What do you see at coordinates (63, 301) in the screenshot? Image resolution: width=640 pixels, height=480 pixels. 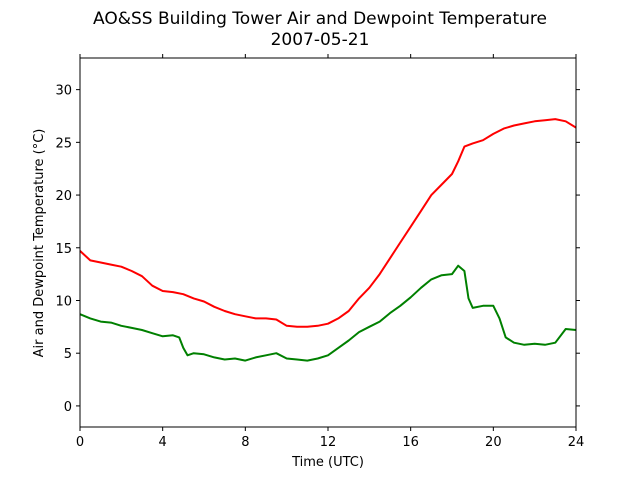 I see `y-tick-label: 10` at bounding box center [63, 301].